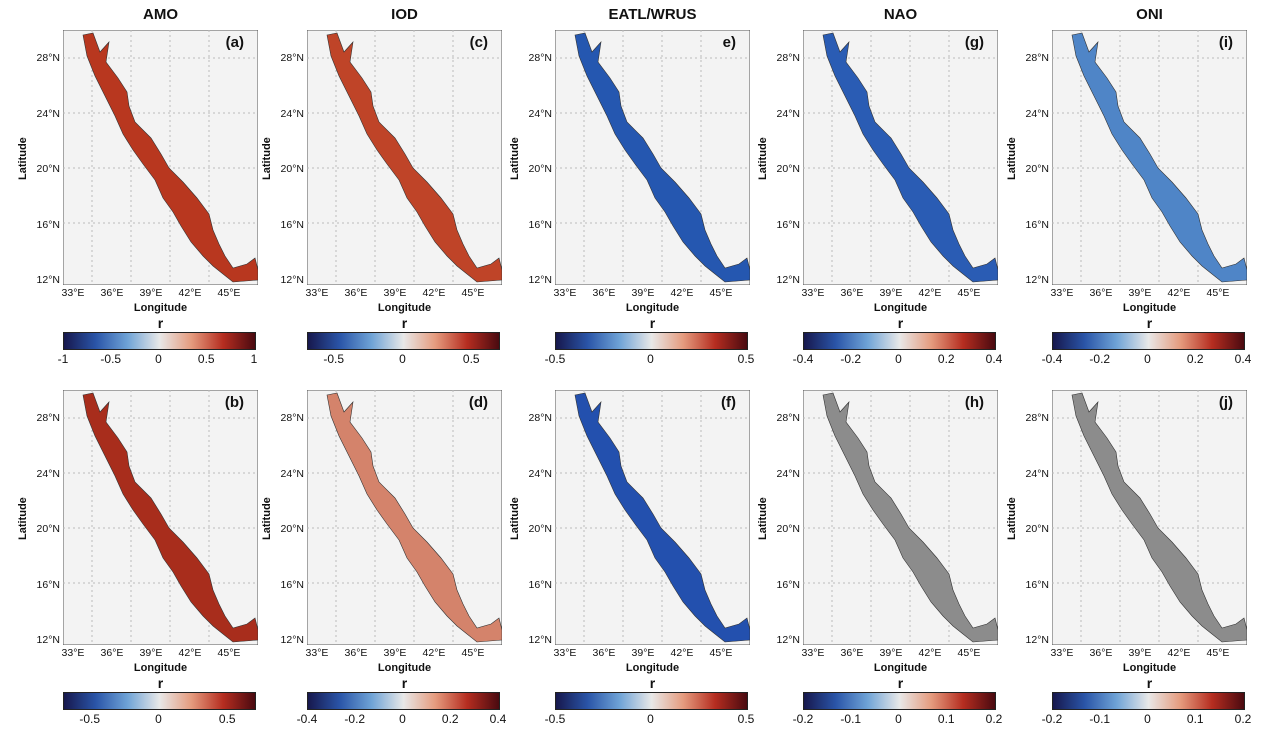 The width and height of the screenshot is (1267, 734). Describe the element at coordinates (63, 359) in the screenshot. I see `colorbar-tick-label: -1` at that location.